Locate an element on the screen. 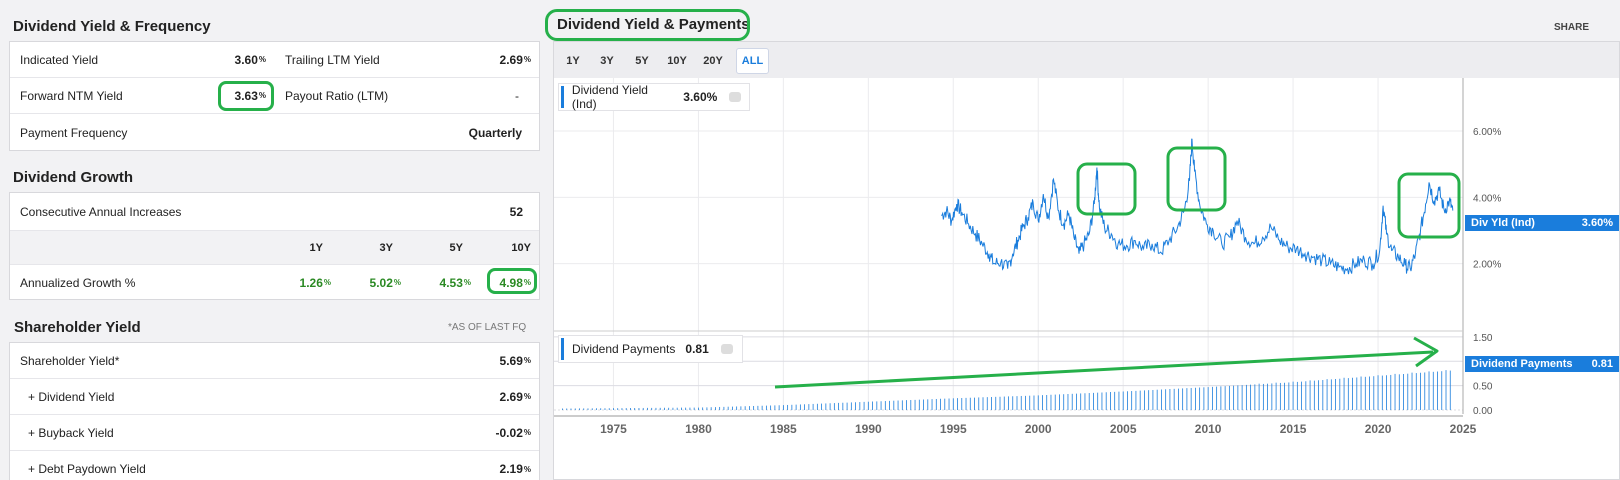  payout-ratio-label: Payout Ratio (LTM) is located at coordinates (337, 95).